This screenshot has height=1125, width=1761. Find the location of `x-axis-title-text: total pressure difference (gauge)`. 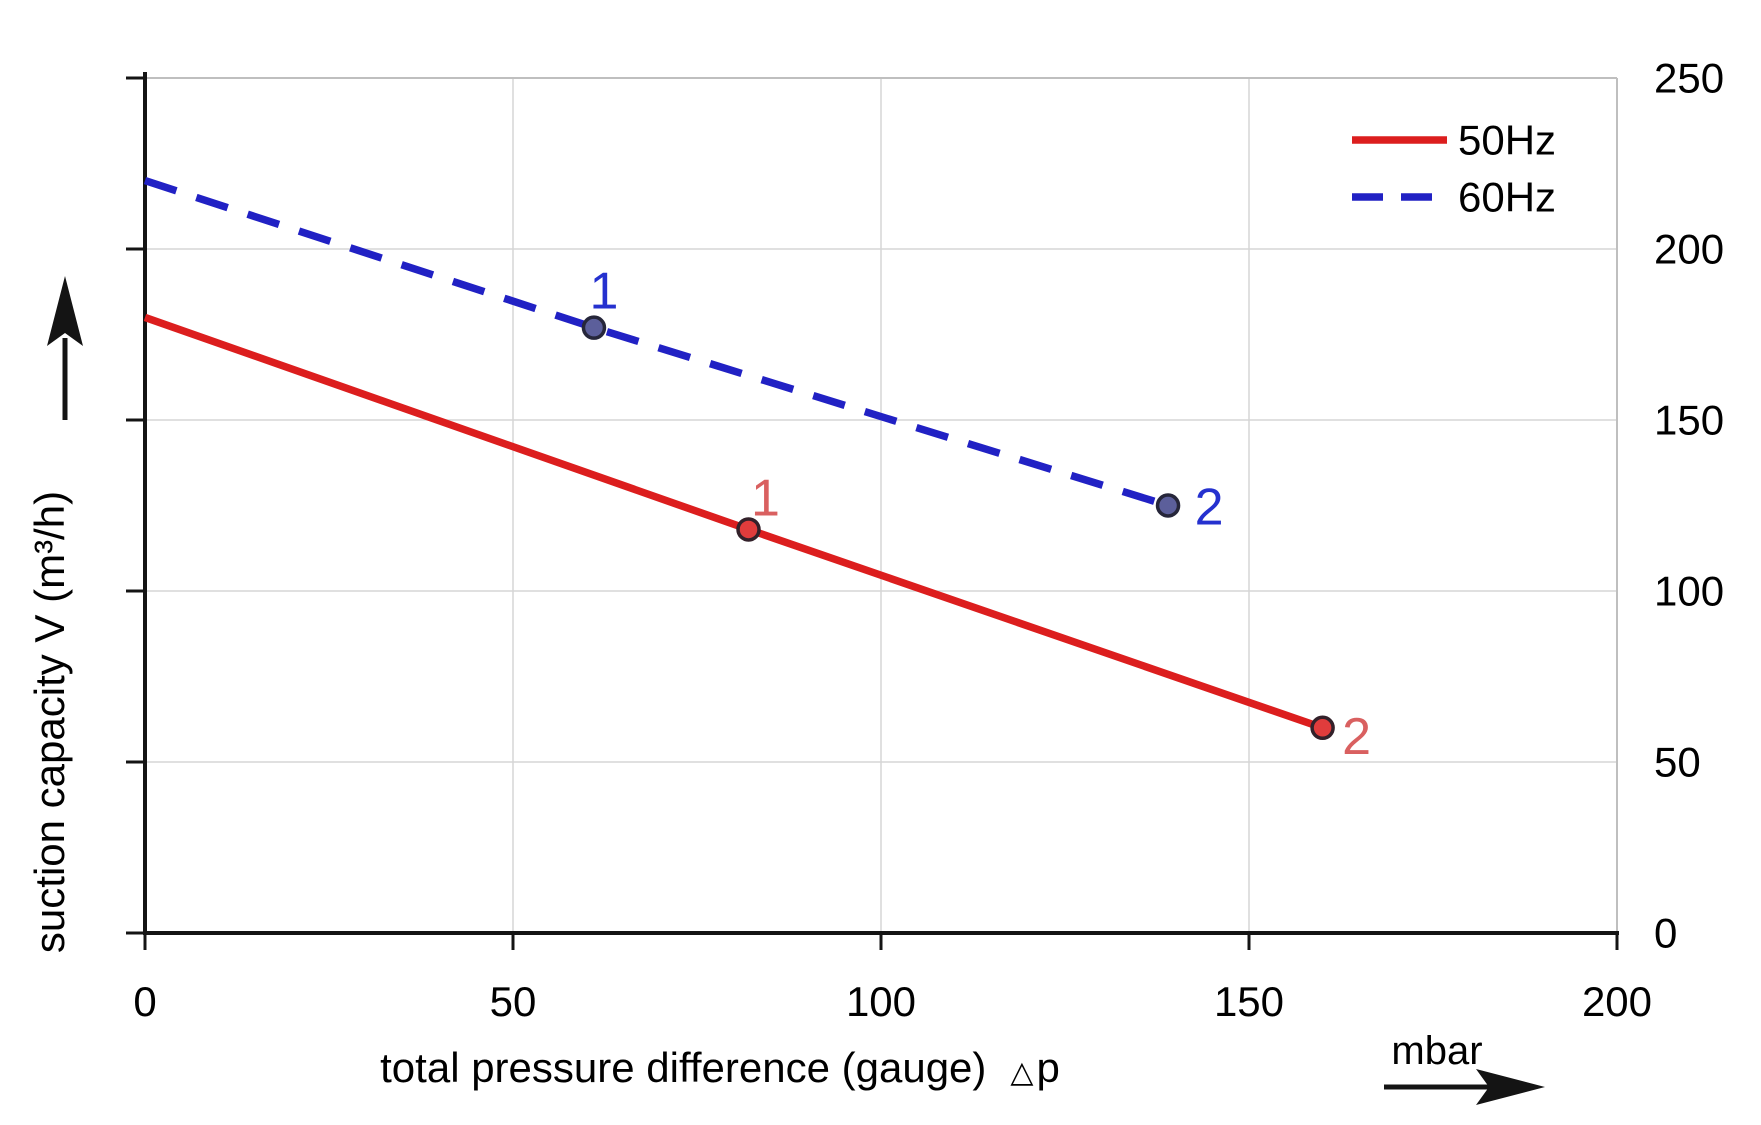

x-axis-title-text: total pressure difference (gauge) is located at coordinates (683, 1067).